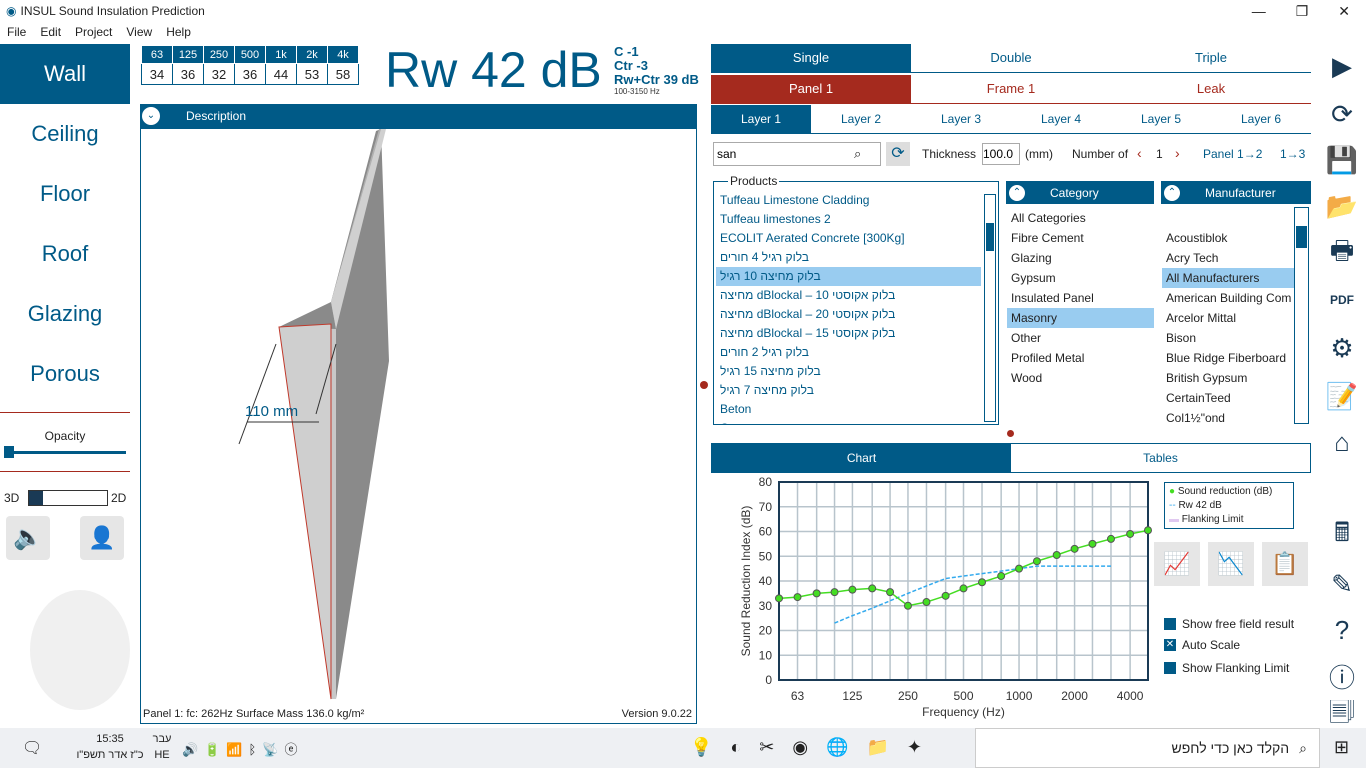 This screenshot has width=1366, height=768. What do you see at coordinates (1342, 300) in the screenshot?
I see `pdf-icon: PDF` at bounding box center [1342, 300].